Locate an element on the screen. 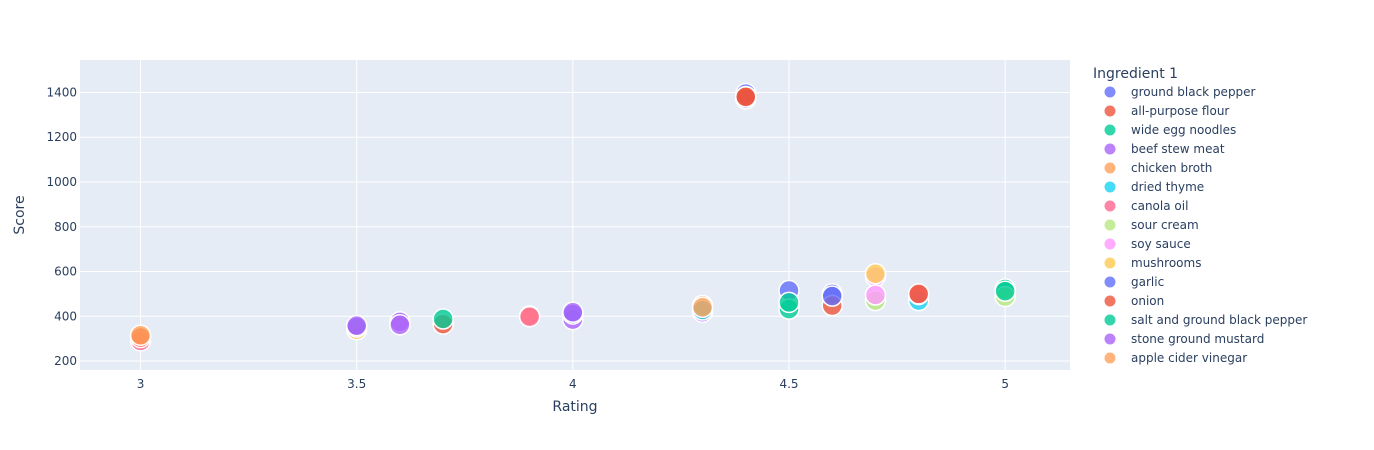  legend-item: mushrooms is located at coordinates (1152, 263).